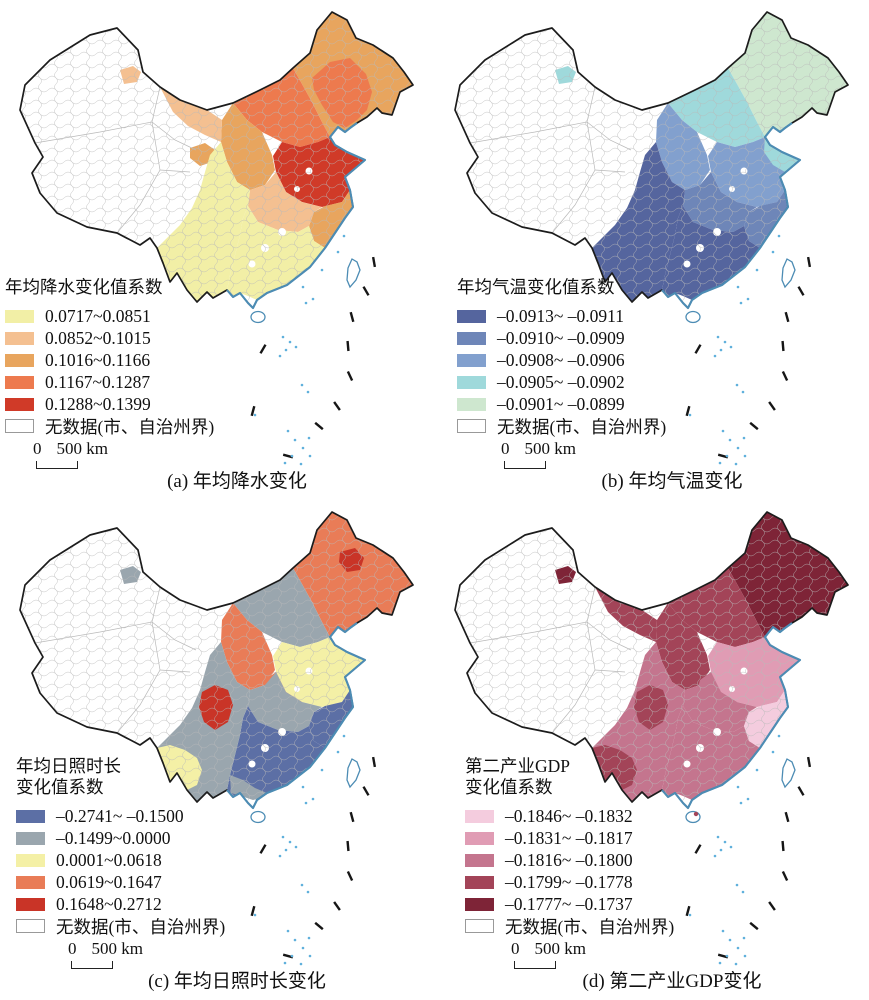  Describe the element at coordinates (113, 837) in the screenshot. I see `legend-range-label: –0.1499~0.0000` at that location.